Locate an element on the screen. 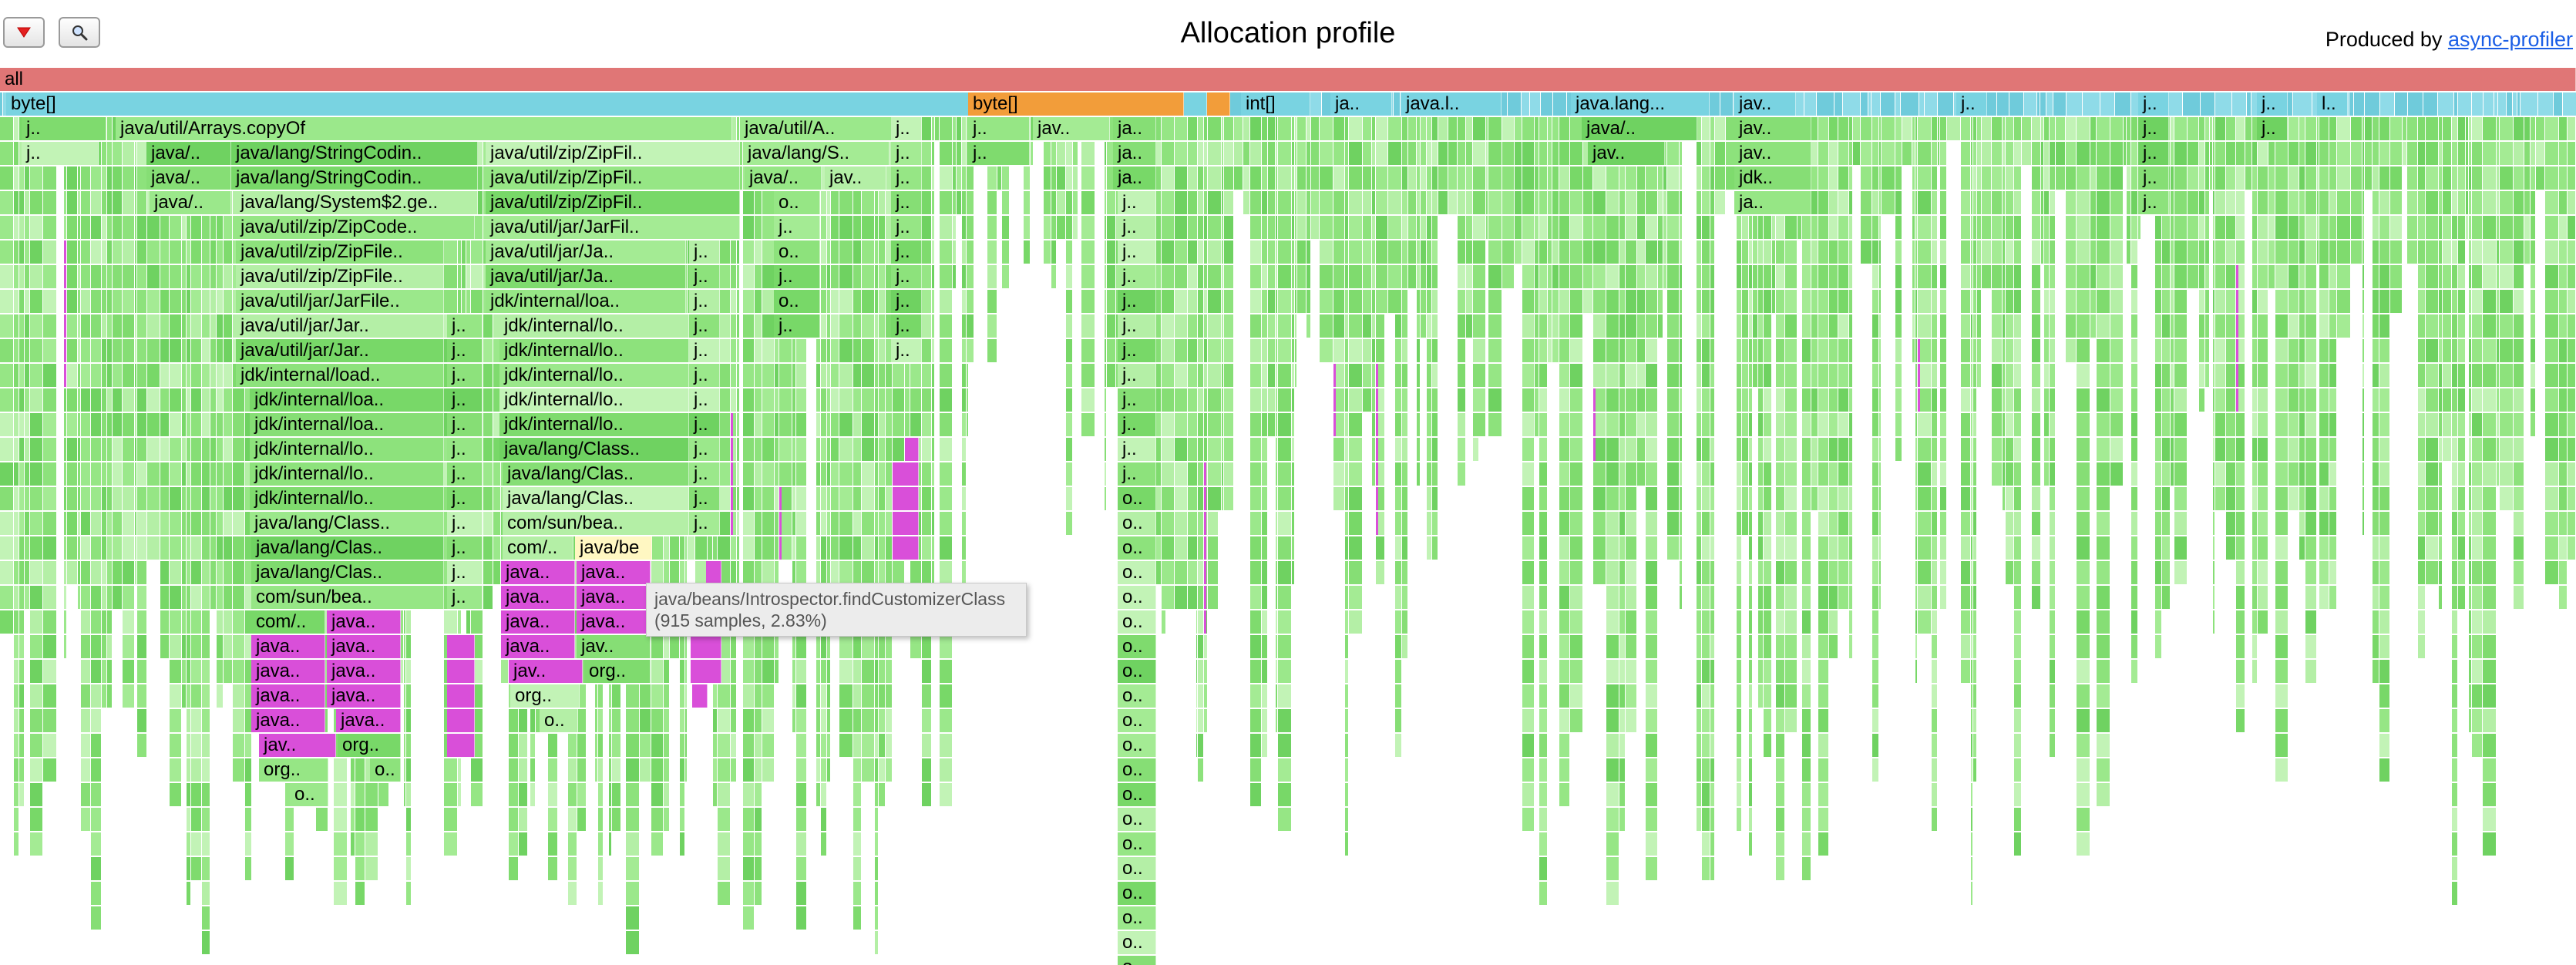 The width and height of the screenshot is (2576, 965). stack-frame: java/util/jar/JarFil.. is located at coordinates (613, 227).